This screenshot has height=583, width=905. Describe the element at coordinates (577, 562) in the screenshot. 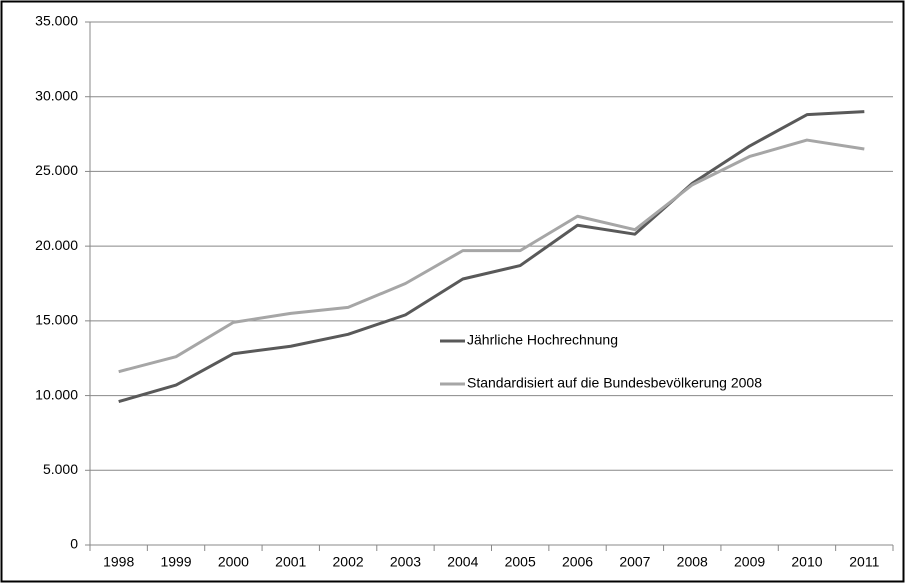

I see `x-tick-label: 2006` at that location.